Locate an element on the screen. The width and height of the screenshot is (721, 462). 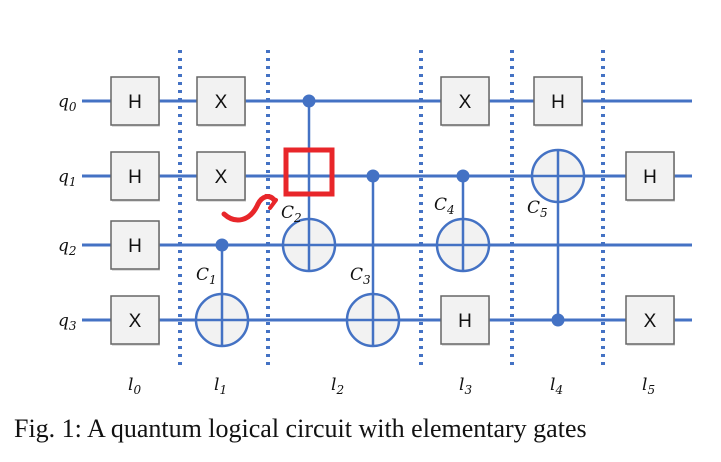
gate-h-q1-l5: H is located at coordinates (650, 176).